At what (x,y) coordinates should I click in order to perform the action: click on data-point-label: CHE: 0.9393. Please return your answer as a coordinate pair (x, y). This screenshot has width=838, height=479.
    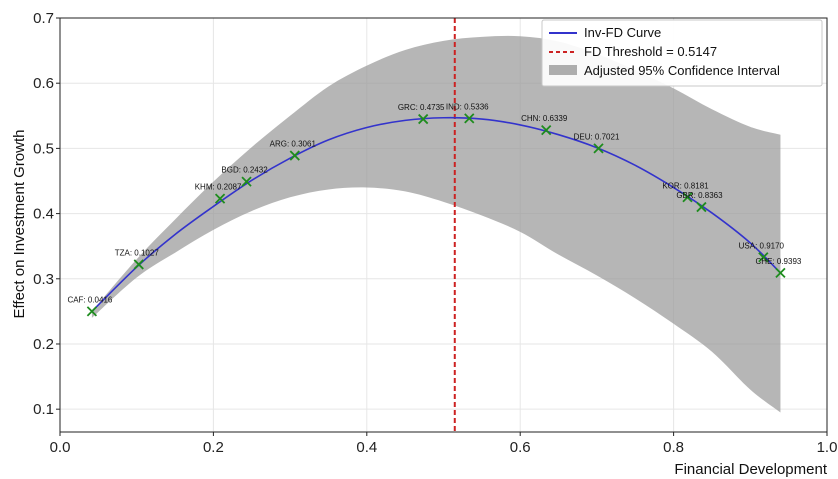
    Looking at the image, I should click on (779, 261).